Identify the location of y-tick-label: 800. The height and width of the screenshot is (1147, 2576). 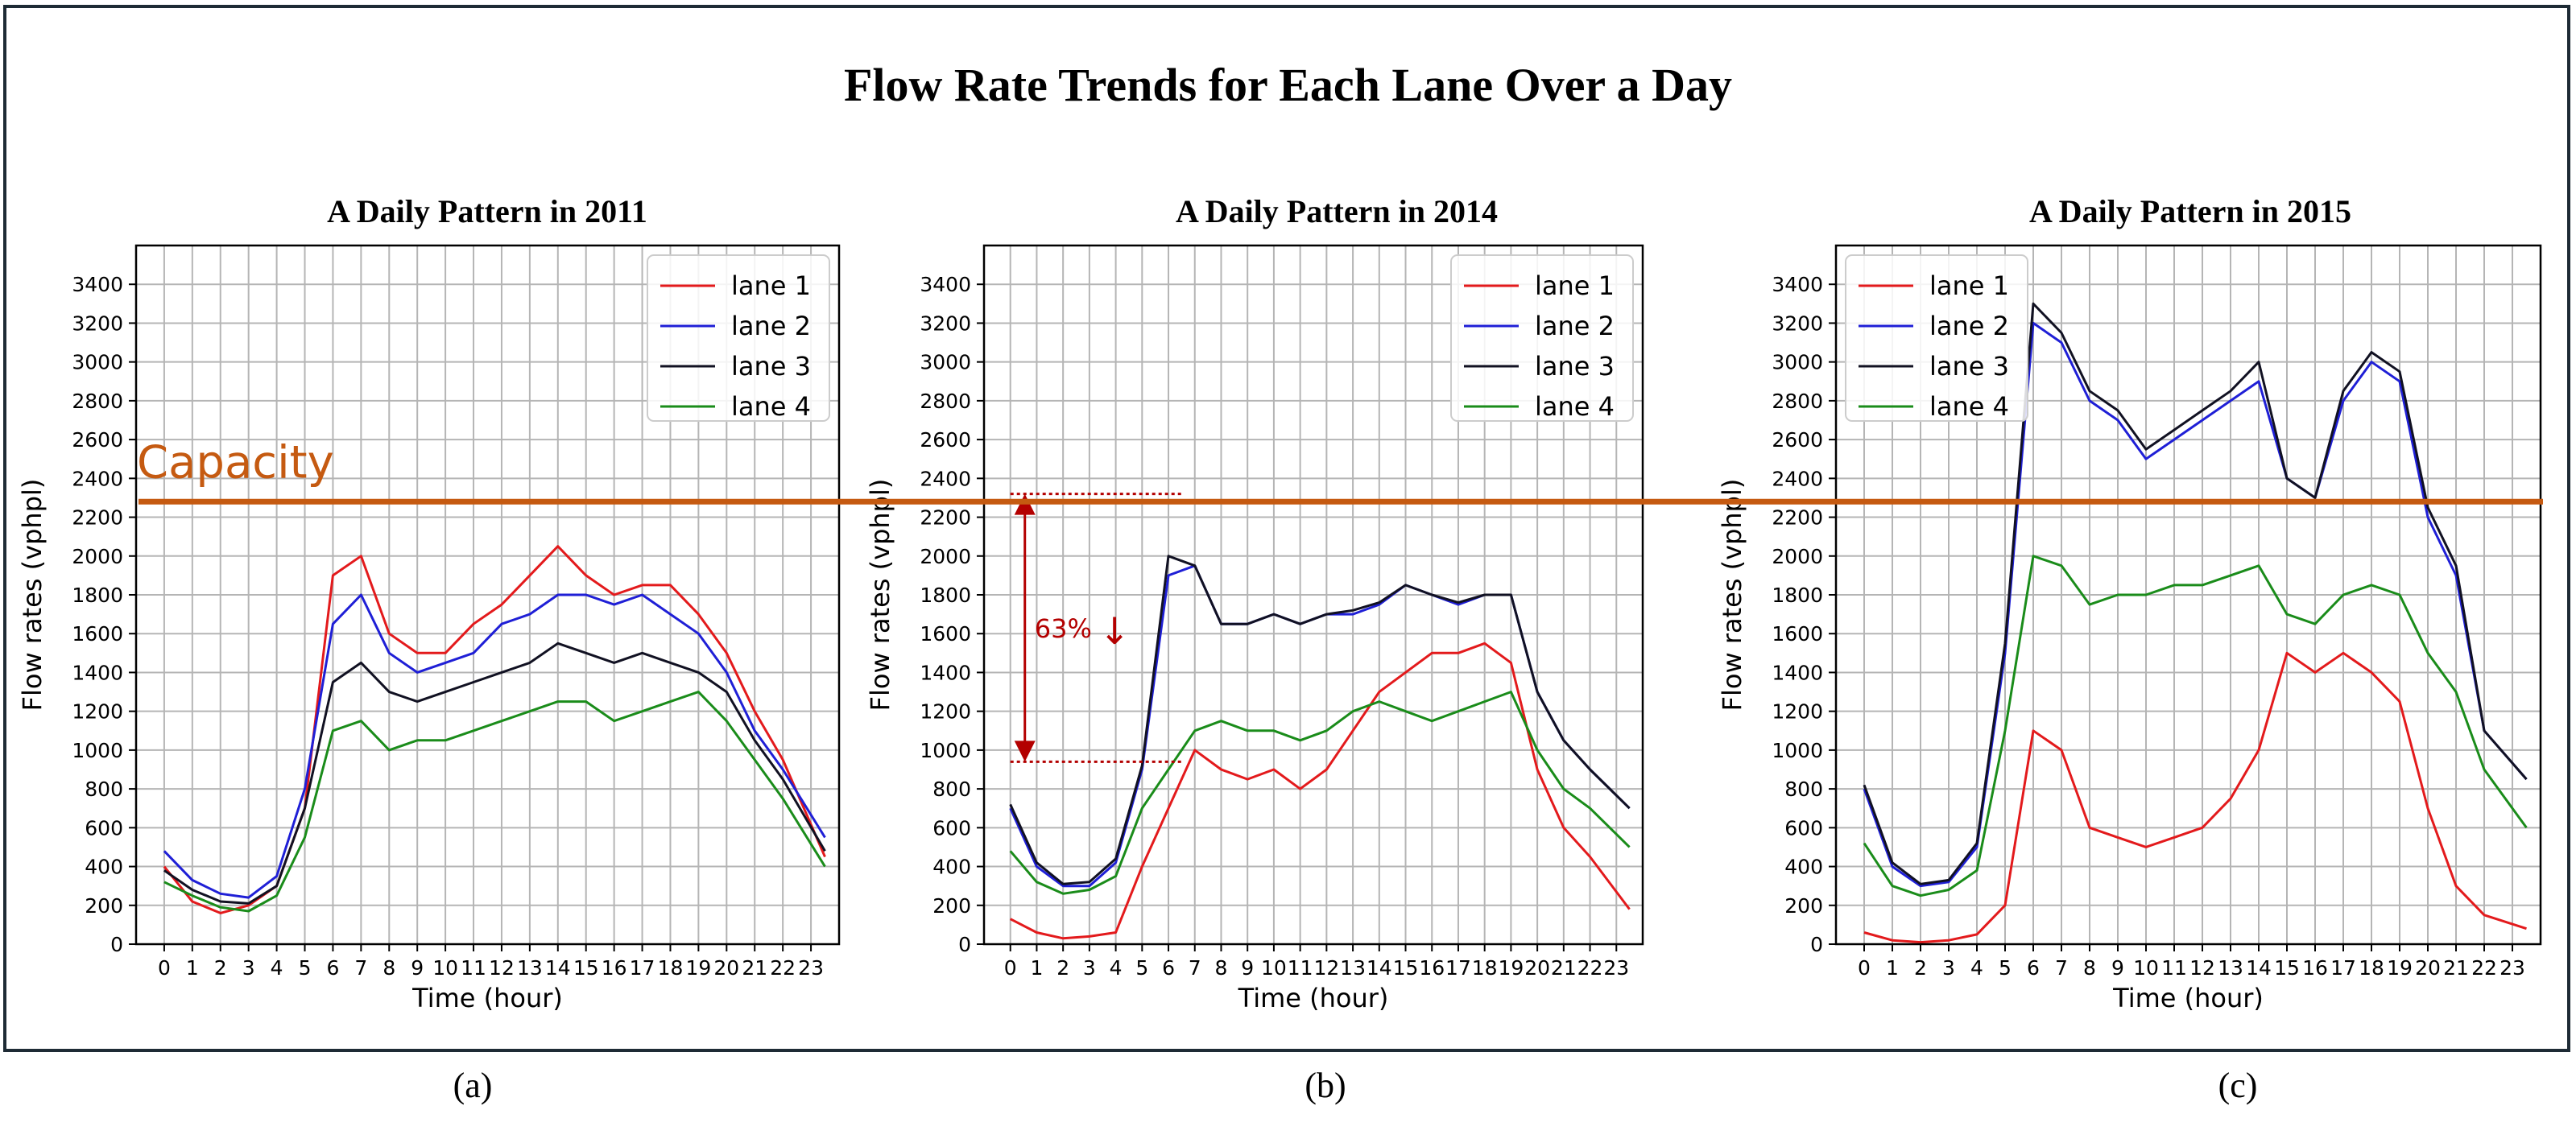
(952, 789).